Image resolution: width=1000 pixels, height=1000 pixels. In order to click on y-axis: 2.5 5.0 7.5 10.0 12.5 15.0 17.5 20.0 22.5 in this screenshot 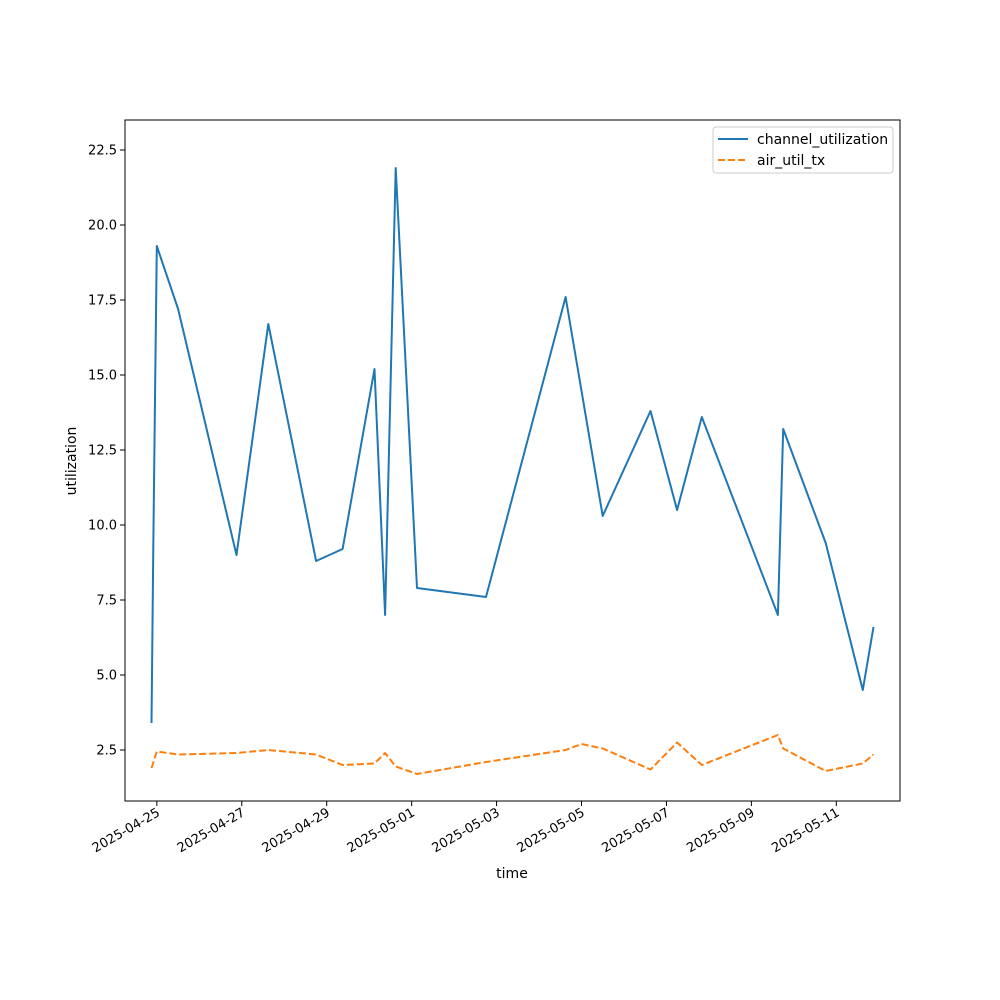, I will do `click(106, 451)`.